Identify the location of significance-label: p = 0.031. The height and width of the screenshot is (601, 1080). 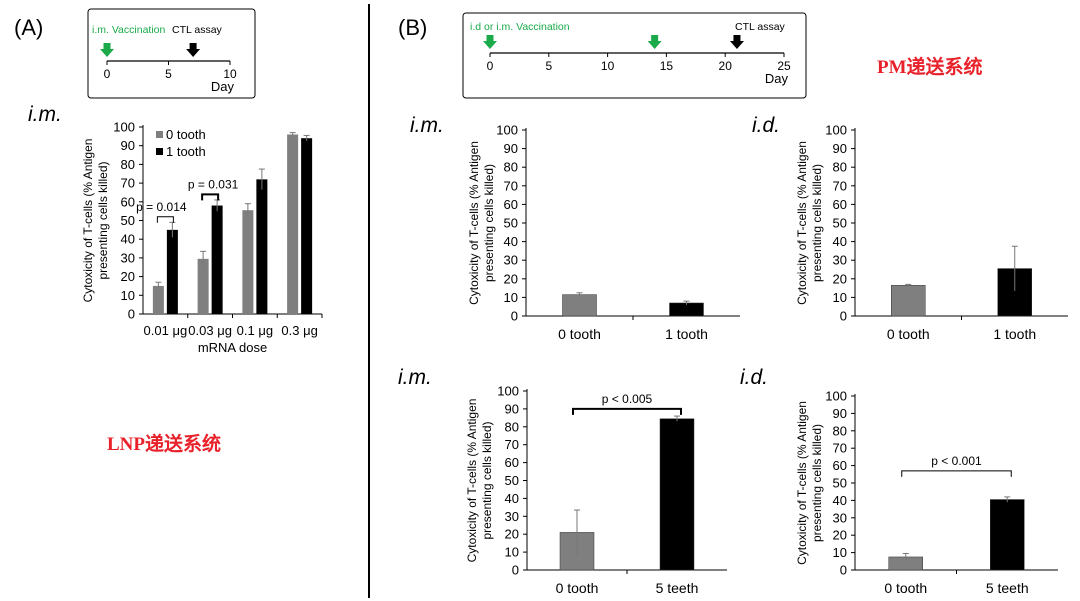
(213, 184).